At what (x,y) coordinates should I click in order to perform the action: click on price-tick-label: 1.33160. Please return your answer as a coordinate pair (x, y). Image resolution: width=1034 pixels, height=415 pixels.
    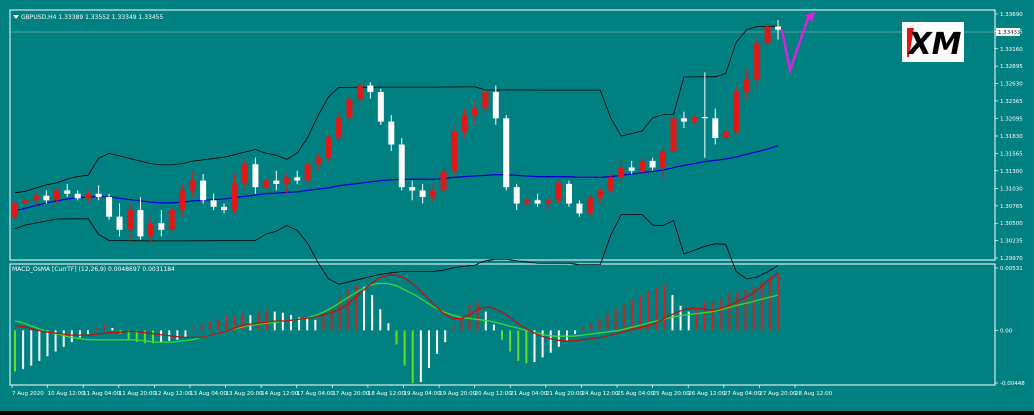
    Looking at the image, I should click on (1011, 50).